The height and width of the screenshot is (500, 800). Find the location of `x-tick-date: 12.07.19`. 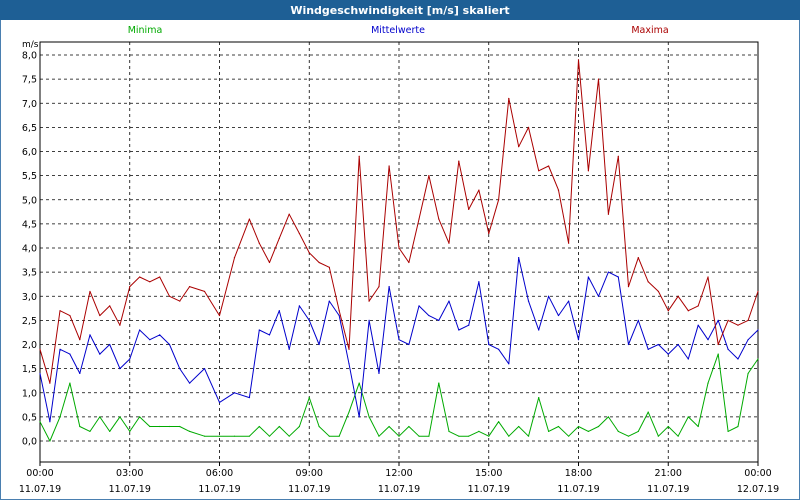

x-tick-date: 12.07.19 is located at coordinates (758, 489).